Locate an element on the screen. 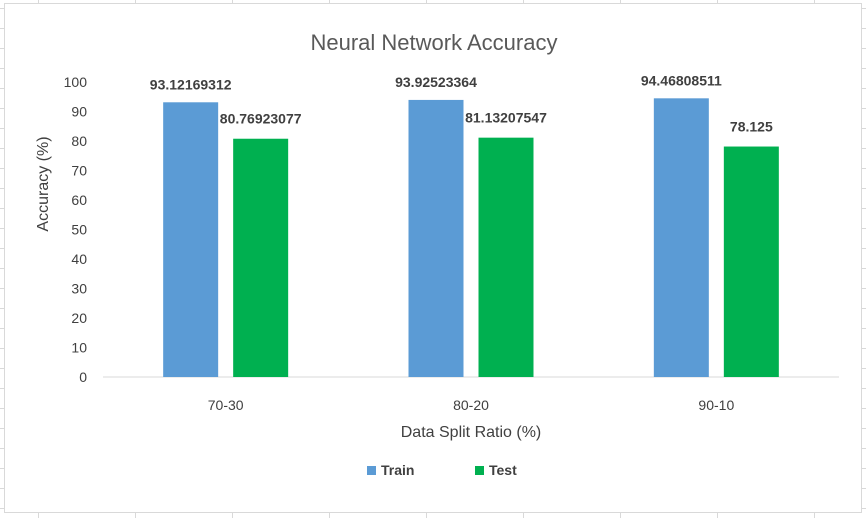  y-axis-title: Accuracy (%) is located at coordinates (43, 183).